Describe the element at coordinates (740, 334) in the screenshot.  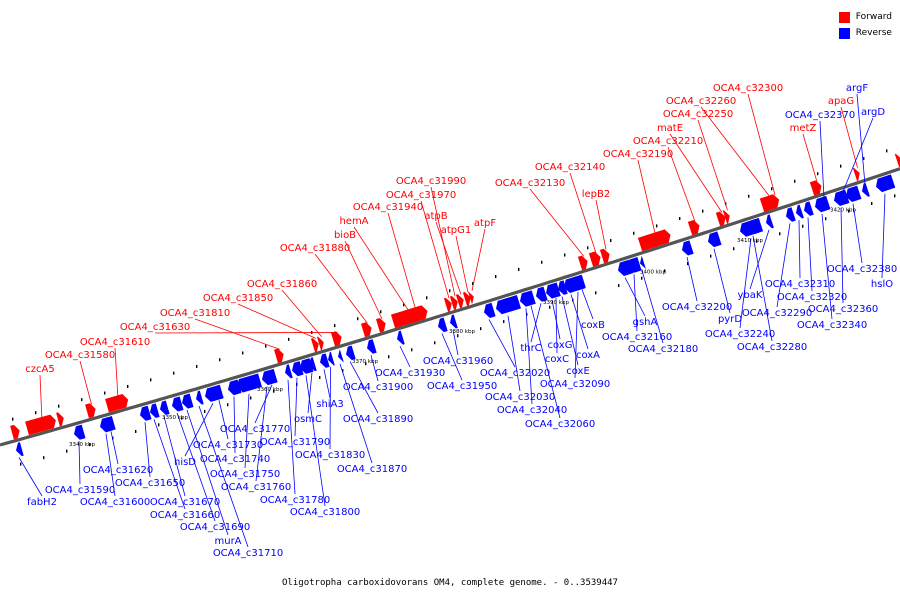
I see `reverse-gene-label: OCA4_c32240` at that location.